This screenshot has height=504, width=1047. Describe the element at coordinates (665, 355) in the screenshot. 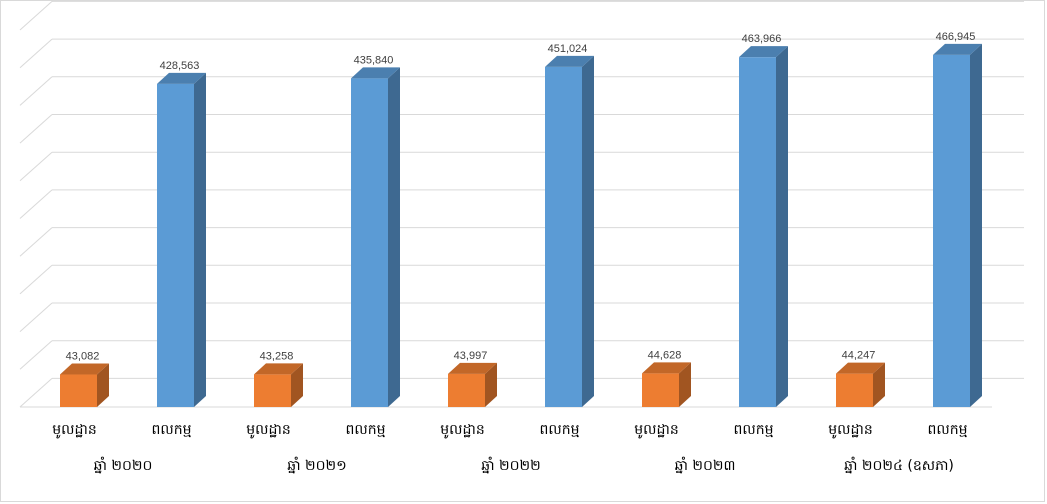

I see `data-label: 44,628` at that location.